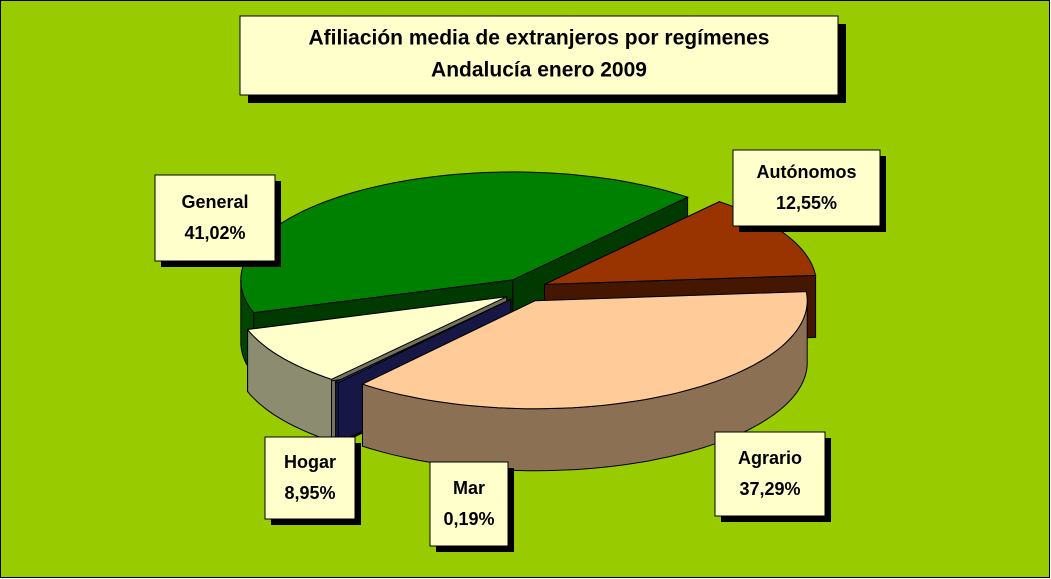 The height and width of the screenshot is (579, 1051). What do you see at coordinates (310, 462) in the screenshot?
I see `category-label: Hogar` at bounding box center [310, 462].